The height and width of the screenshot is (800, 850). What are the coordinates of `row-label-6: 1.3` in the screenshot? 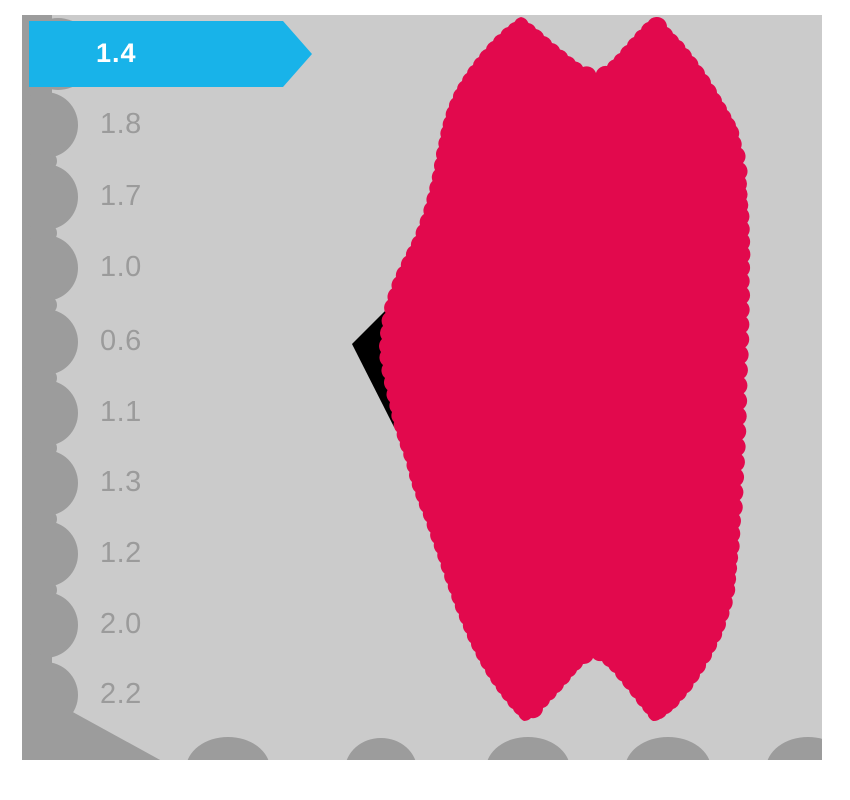 It's located at (121, 482).